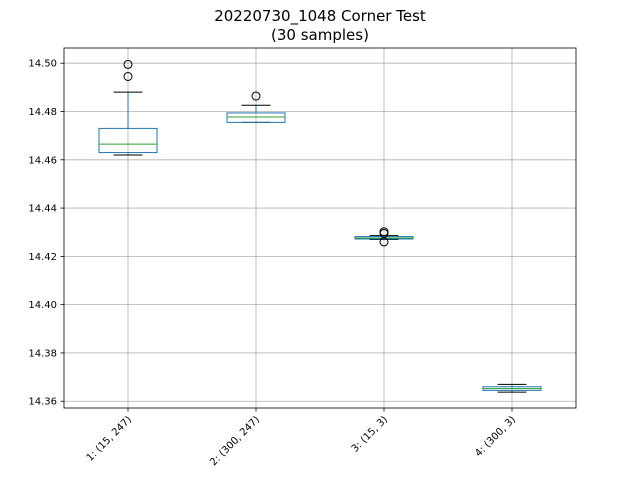  I want to click on chart-title-line-1: 20220730_1048 Corner Test, so click(320, 16).